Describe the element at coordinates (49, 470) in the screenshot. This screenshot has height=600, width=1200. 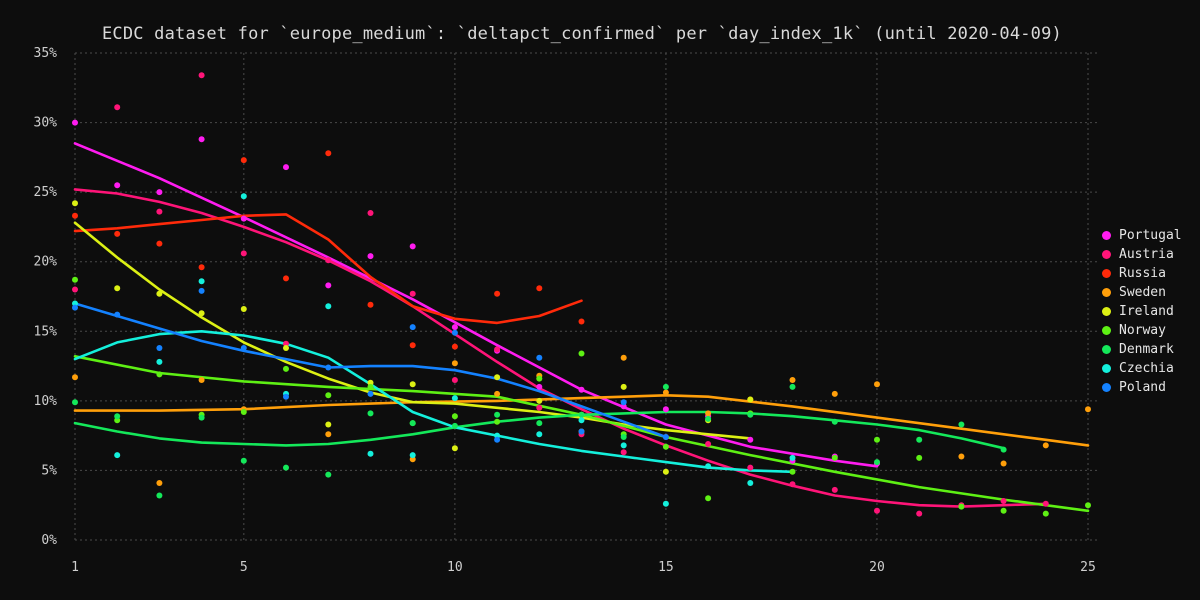
I see `y-tick-label: 5%` at that location.